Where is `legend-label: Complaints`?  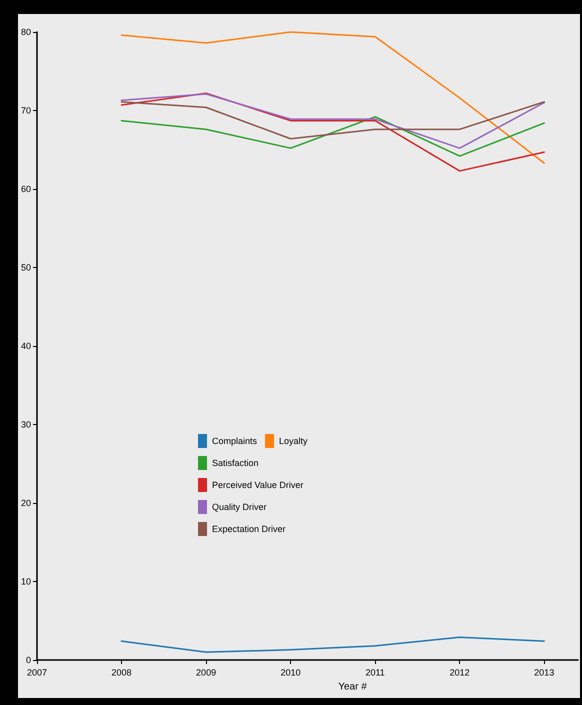 legend-label: Complaints is located at coordinates (235, 441).